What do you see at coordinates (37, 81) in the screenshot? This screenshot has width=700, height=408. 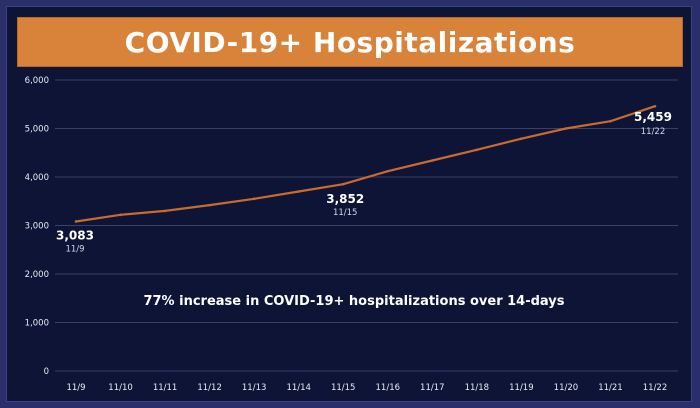 I see `y-tick-label: 6,000` at bounding box center [37, 81].